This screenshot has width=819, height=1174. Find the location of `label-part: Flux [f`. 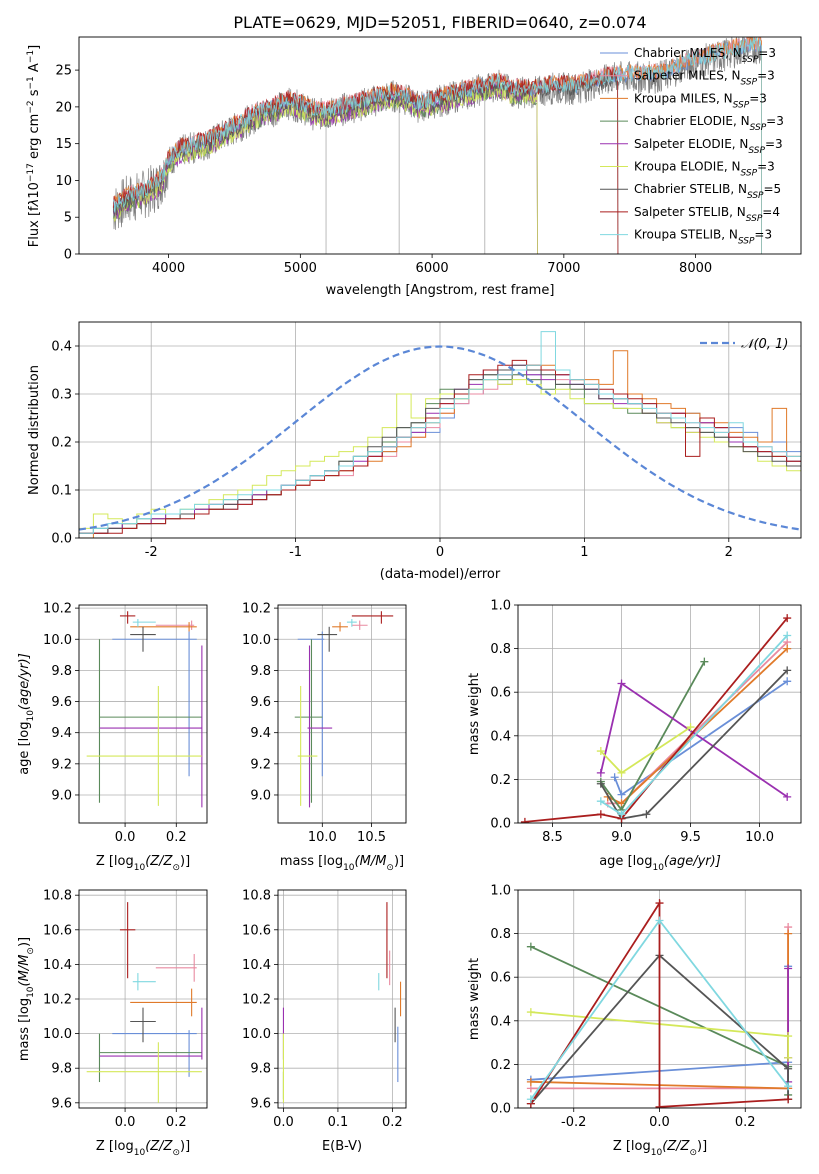

label-part: Flux [f is located at coordinates (34, 226).